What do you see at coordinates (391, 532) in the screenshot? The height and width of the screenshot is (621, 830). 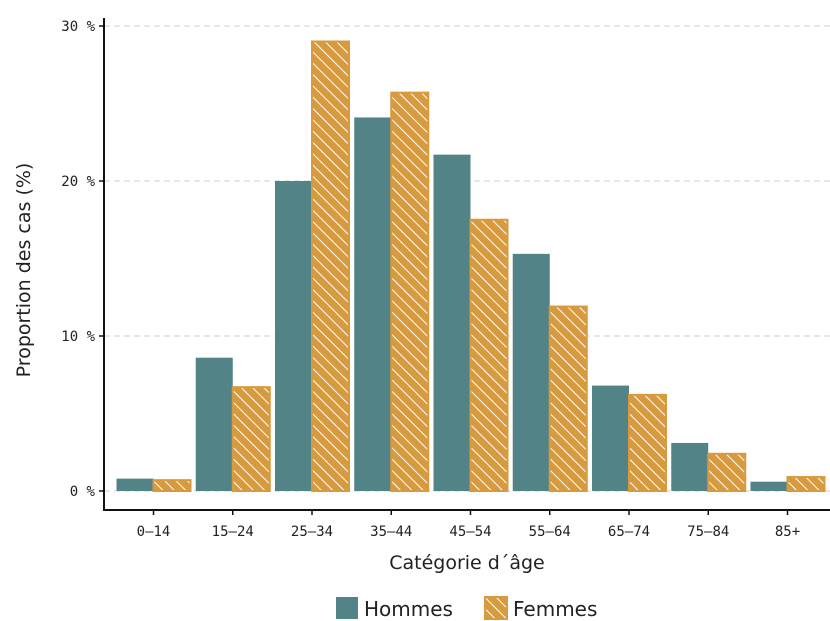 I see `x-tick-label: 35–44` at bounding box center [391, 532].